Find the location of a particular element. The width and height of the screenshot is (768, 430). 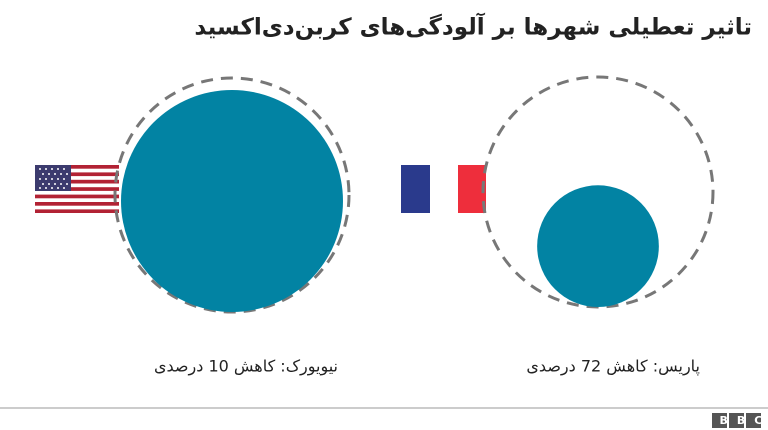

bbc-logo: BBC is located at coordinates (740, 420).